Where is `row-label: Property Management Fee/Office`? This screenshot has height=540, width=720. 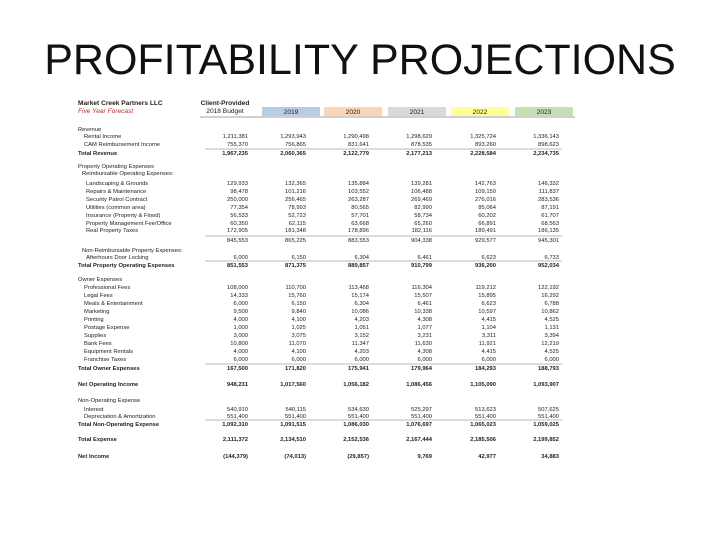
row-label: Property Management Fee/Office is located at coordinates (129, 224).